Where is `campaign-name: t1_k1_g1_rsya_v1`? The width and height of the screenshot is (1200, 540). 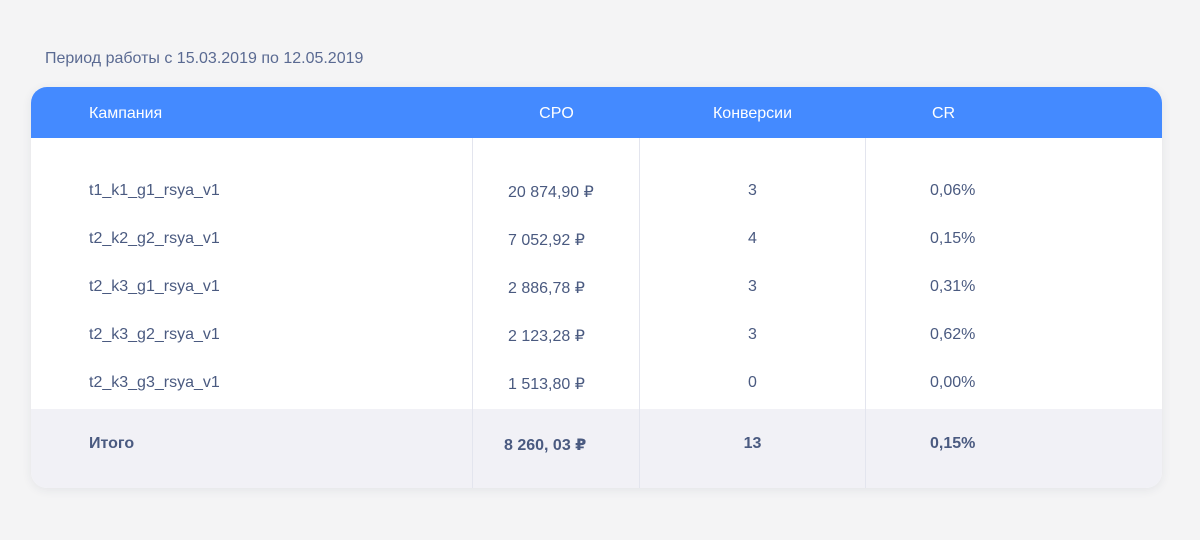
campaign-name: t1_k1_g1_rsya_v1 is located at coordinates (154, 190).